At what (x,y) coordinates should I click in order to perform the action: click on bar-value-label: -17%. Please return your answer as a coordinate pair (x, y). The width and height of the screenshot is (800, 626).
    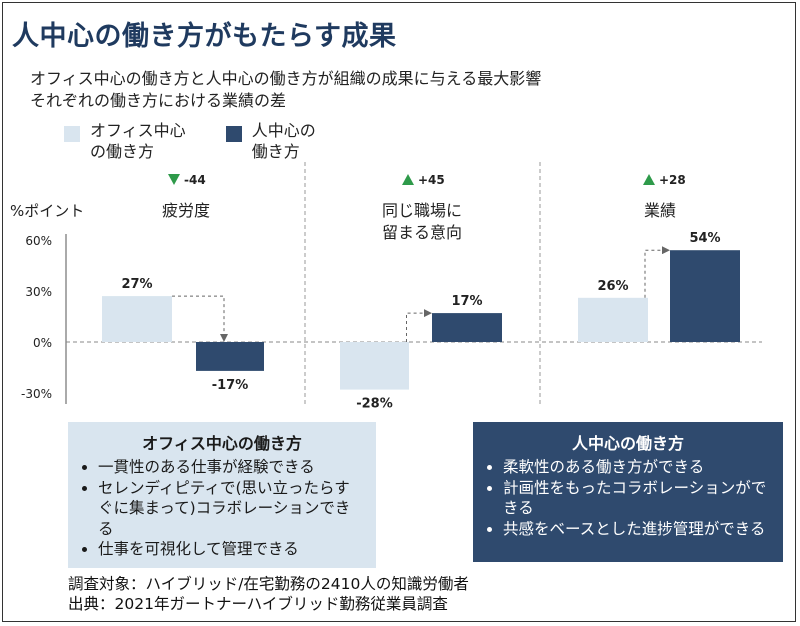
    Looking at the image, I should click on (230, 385).